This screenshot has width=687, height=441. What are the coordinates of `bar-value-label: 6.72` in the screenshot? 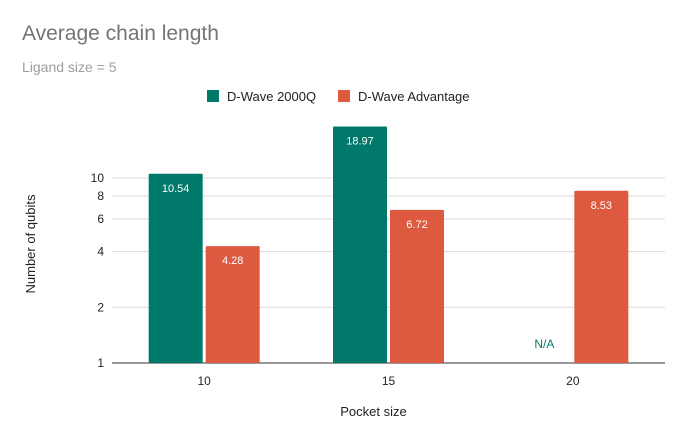 It's located at (416, 225).